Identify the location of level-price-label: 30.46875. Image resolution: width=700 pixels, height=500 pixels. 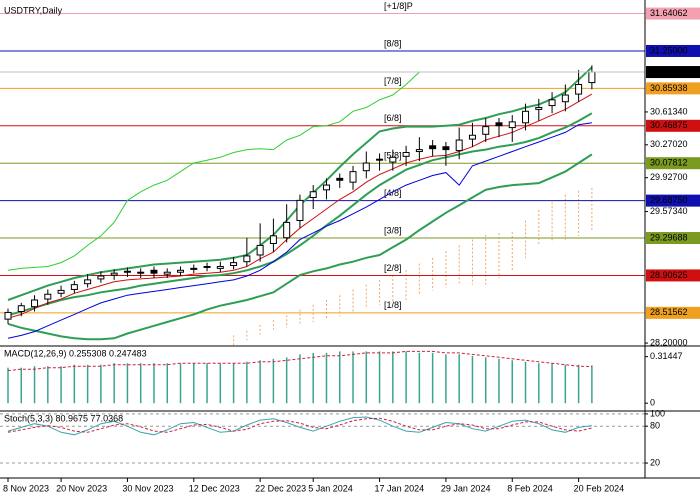
(669, 125).